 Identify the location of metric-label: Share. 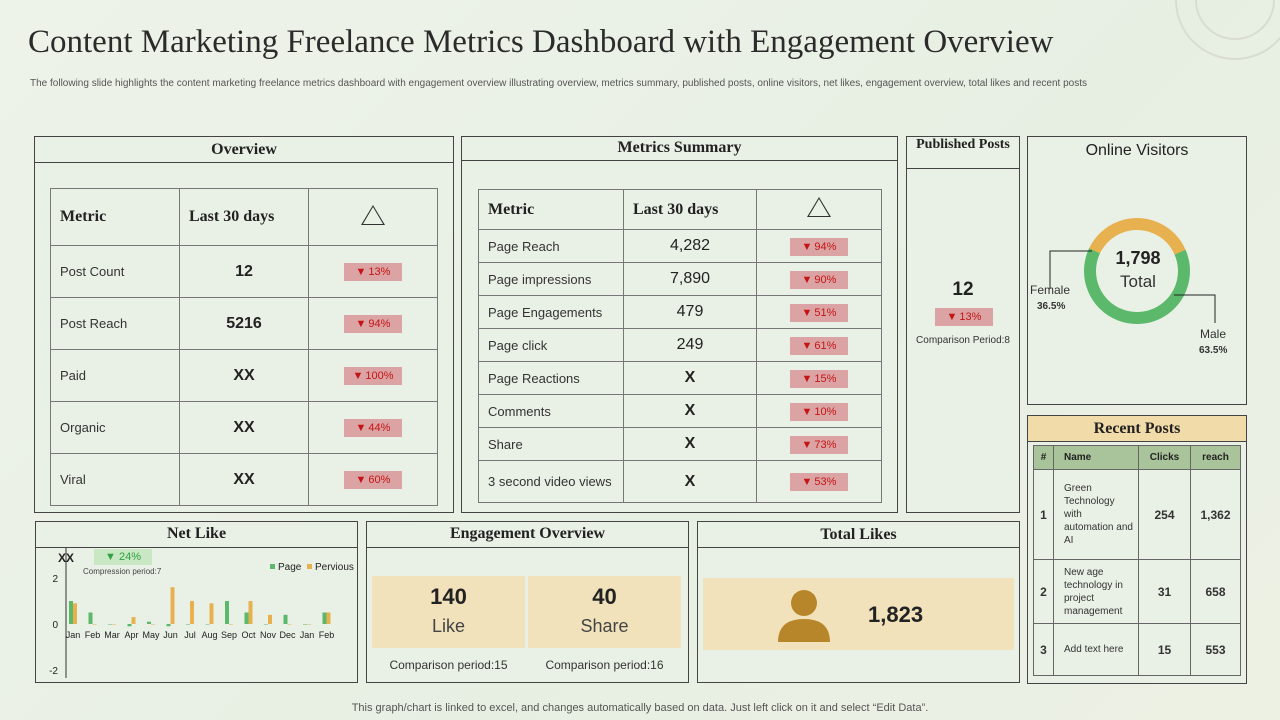
(551, 444).